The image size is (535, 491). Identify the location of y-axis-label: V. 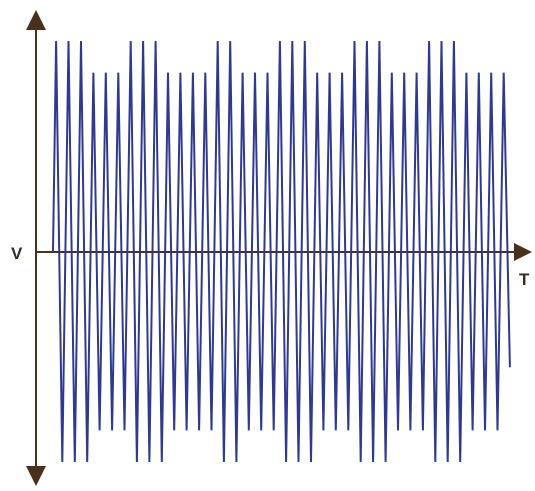
(17, 253).